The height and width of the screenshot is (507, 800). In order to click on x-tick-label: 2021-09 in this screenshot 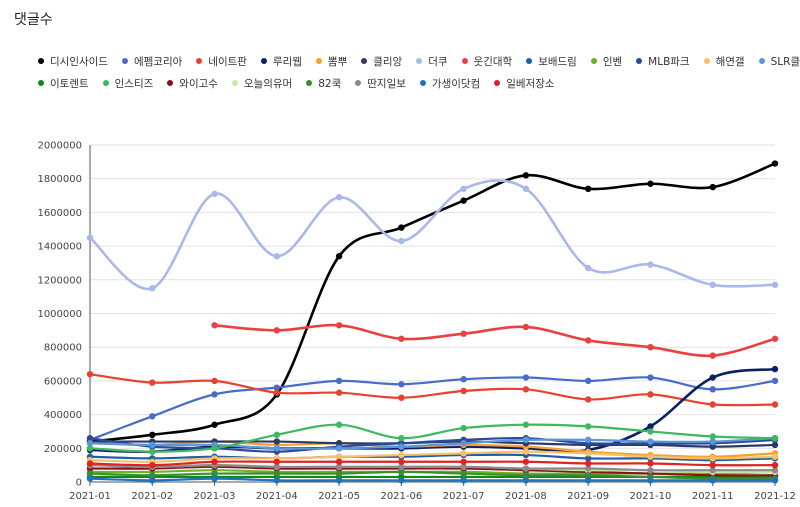, I will do `click(588, 496)`.